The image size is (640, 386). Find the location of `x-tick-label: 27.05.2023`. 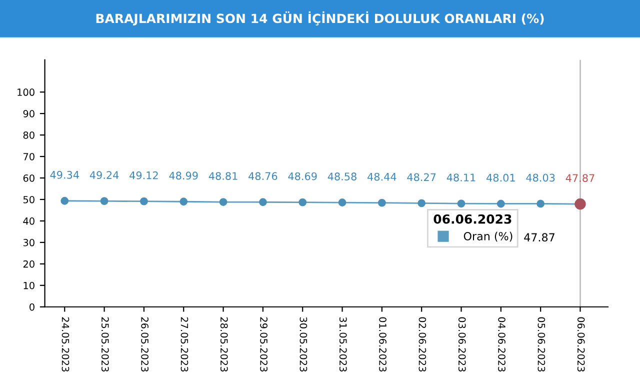

x-tick-label: 27.05.2023 is located at coordinates (184, 344).